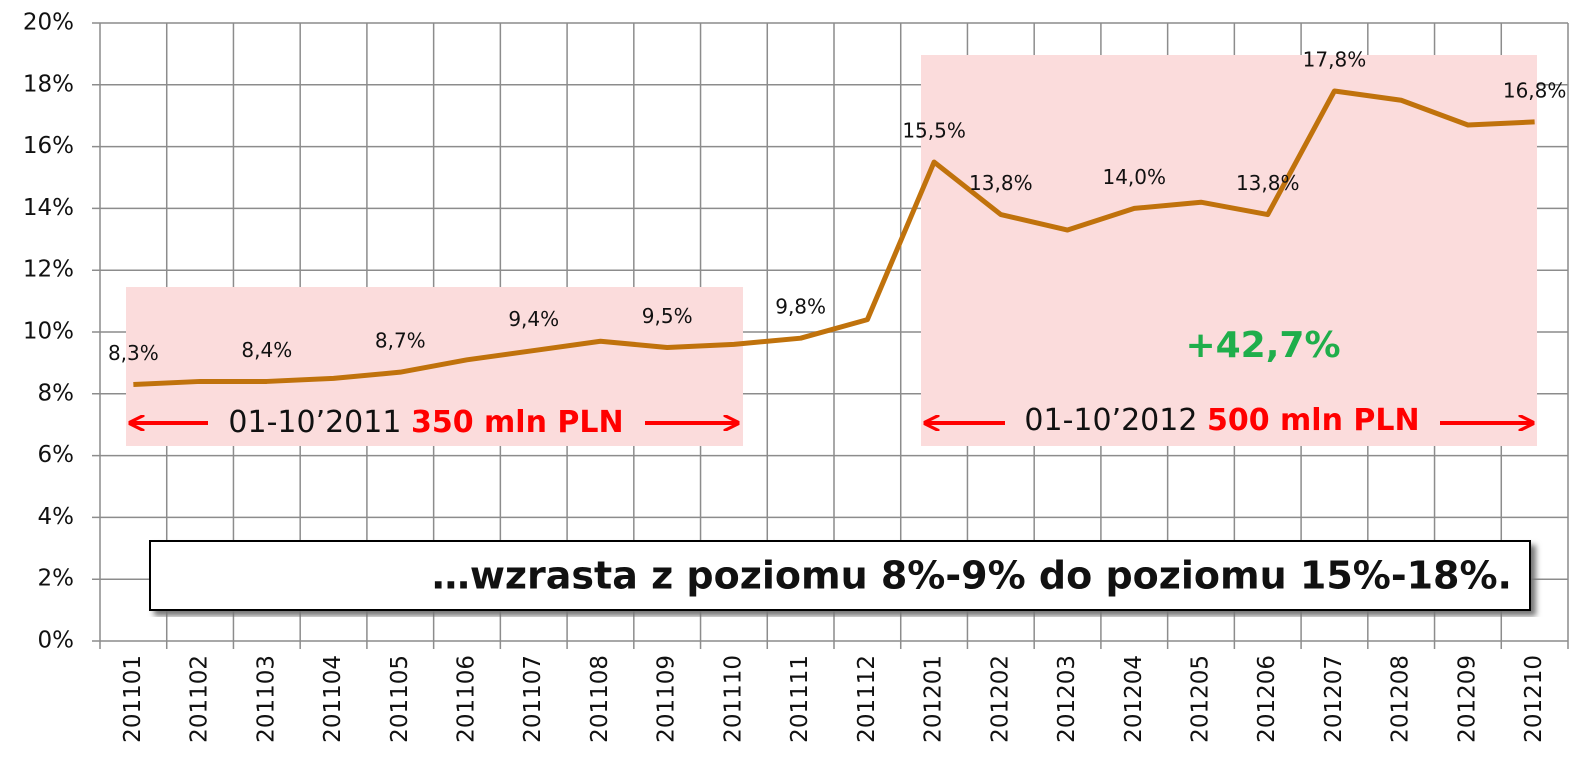 This screenshot has width=1581, height=765. What do you see at coordinates (200, 699) in the screenshot?
I see `x-tick-label: 201102` at bounding box center [200, 699].